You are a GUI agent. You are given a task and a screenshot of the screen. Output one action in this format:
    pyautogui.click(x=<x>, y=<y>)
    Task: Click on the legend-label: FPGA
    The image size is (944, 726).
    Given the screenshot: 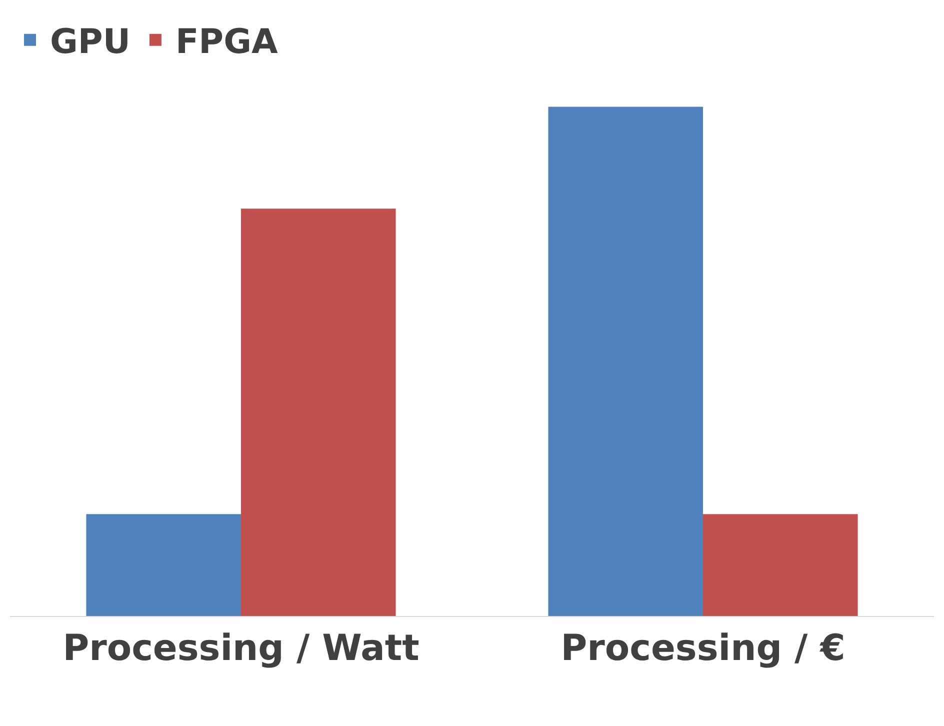 What is the action you would take?
    pyautogui.click(x=226, y=42)
    